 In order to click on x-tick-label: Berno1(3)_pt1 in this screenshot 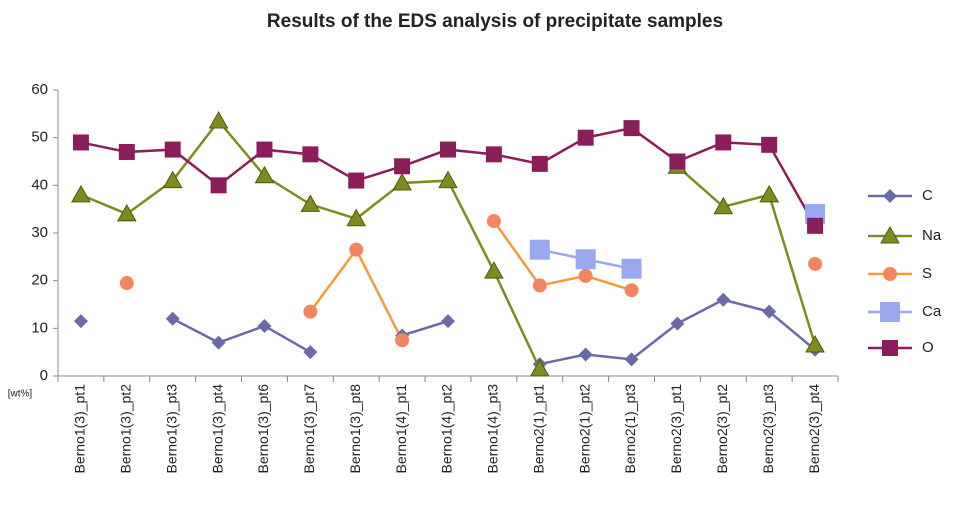, I will do `click(80, 429)`.